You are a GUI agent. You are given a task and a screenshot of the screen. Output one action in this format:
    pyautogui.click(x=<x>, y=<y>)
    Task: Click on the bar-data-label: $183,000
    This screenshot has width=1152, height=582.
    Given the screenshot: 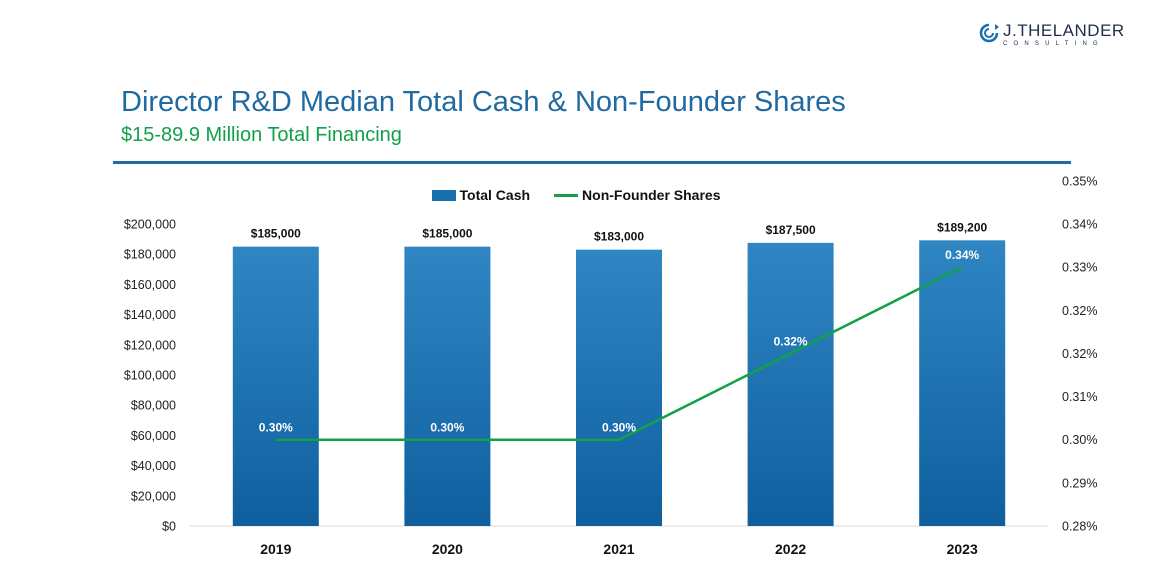 What is the action you would take?
    pyautogui.click(x=619, y=237)
    